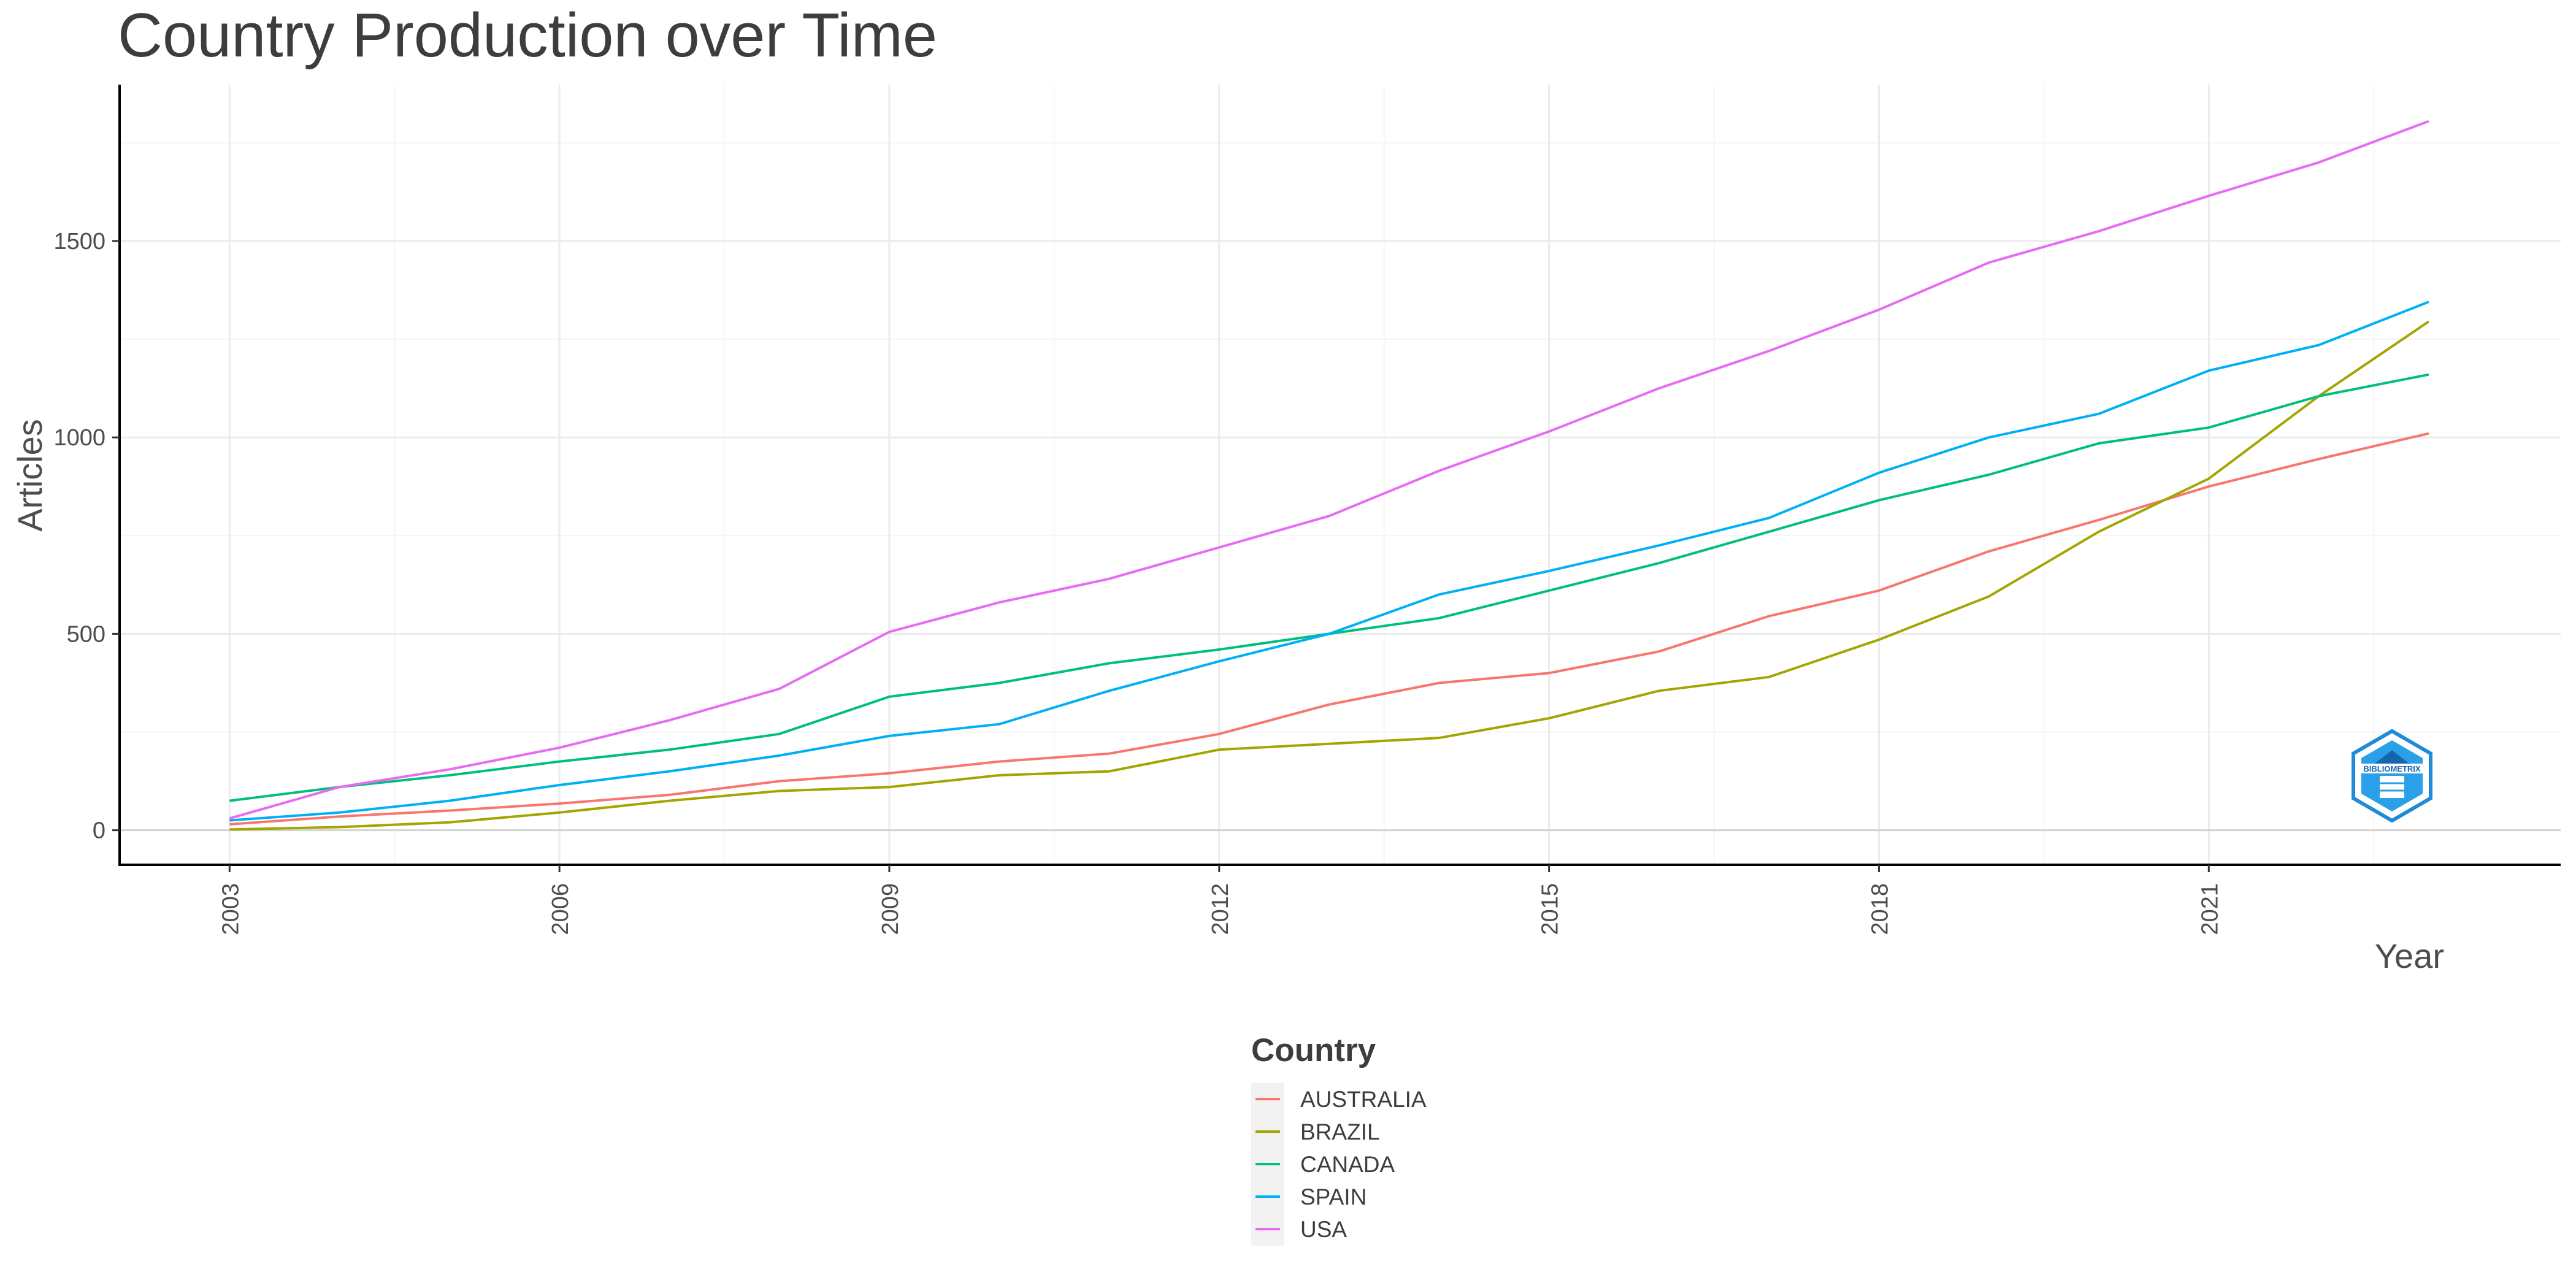 Image resolution: width=2576 pixels, height=1288 pixels. I want to click on chart-title: Country Production over Time, so click(527, 35).